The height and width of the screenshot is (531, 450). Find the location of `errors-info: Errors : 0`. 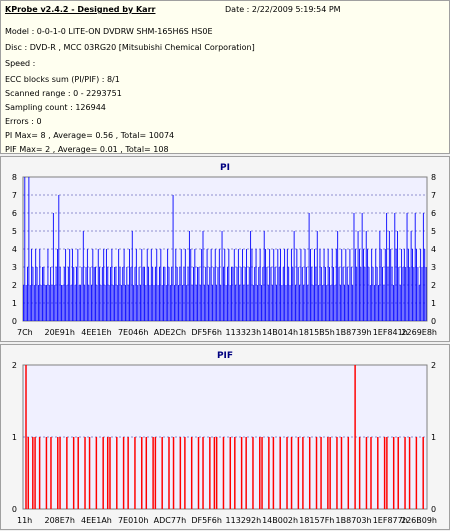

errors-info: Errors : 0 is located at coordinates (23, 121).